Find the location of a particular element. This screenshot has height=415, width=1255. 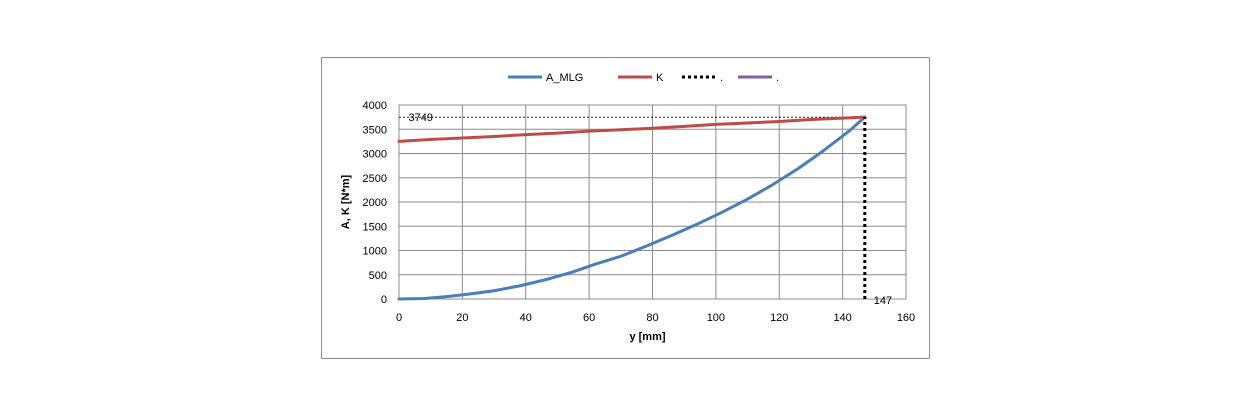

y-tick-label: 4000 is located at coordinates (375, 106).